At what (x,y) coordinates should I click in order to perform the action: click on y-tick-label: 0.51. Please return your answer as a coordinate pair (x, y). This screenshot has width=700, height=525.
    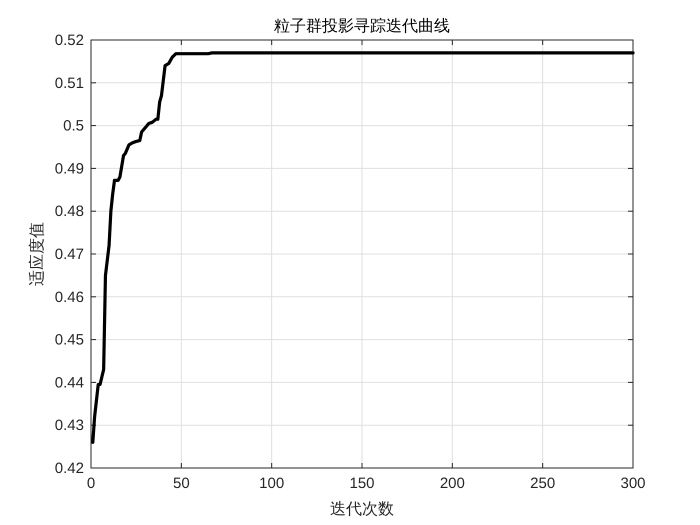
    Looking at the image, I should click on (69, 83).